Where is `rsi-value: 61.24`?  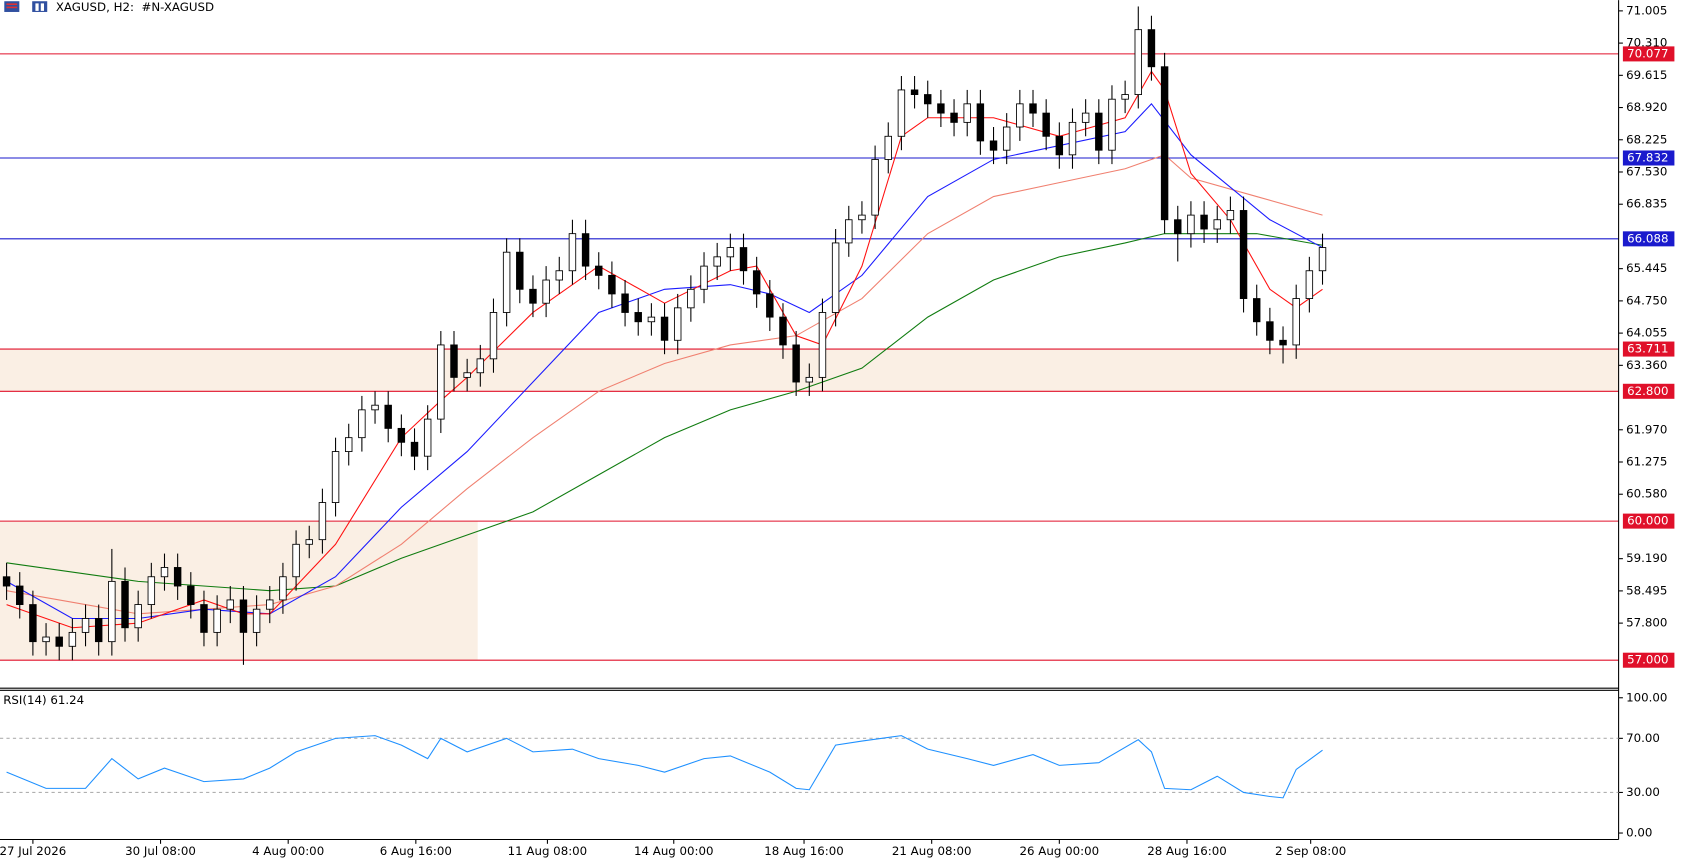
rsi-value: 61.24 is located at coordinates (67, 699).